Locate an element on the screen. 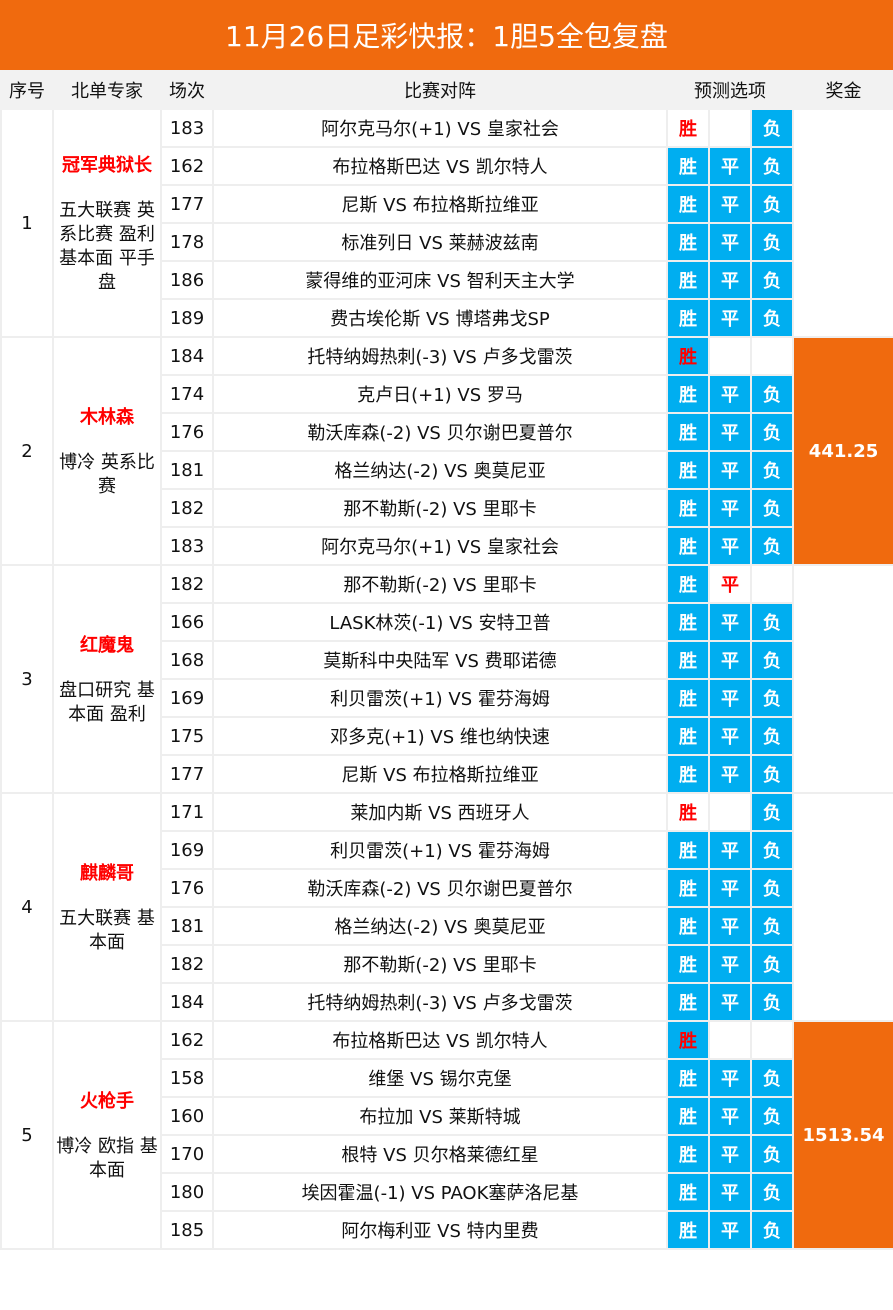  header-index: 序号 is located at coordinates (27, 90).